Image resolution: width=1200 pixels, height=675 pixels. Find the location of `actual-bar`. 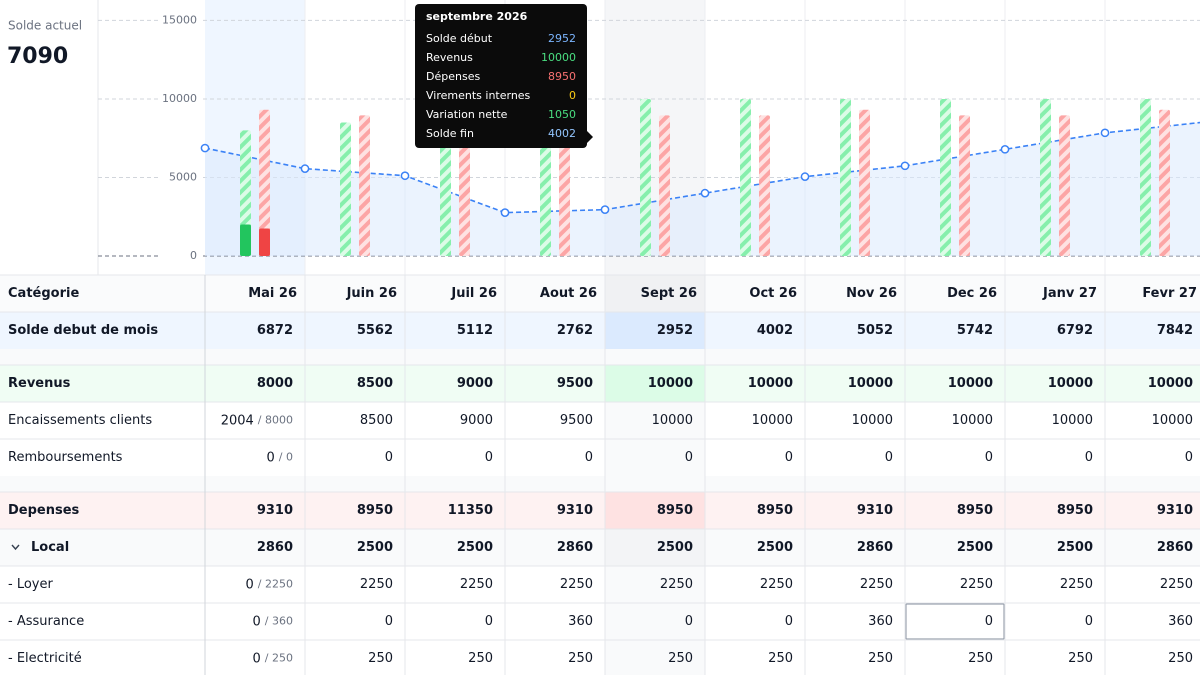

actual-bar is located at coordinates (245, 240).